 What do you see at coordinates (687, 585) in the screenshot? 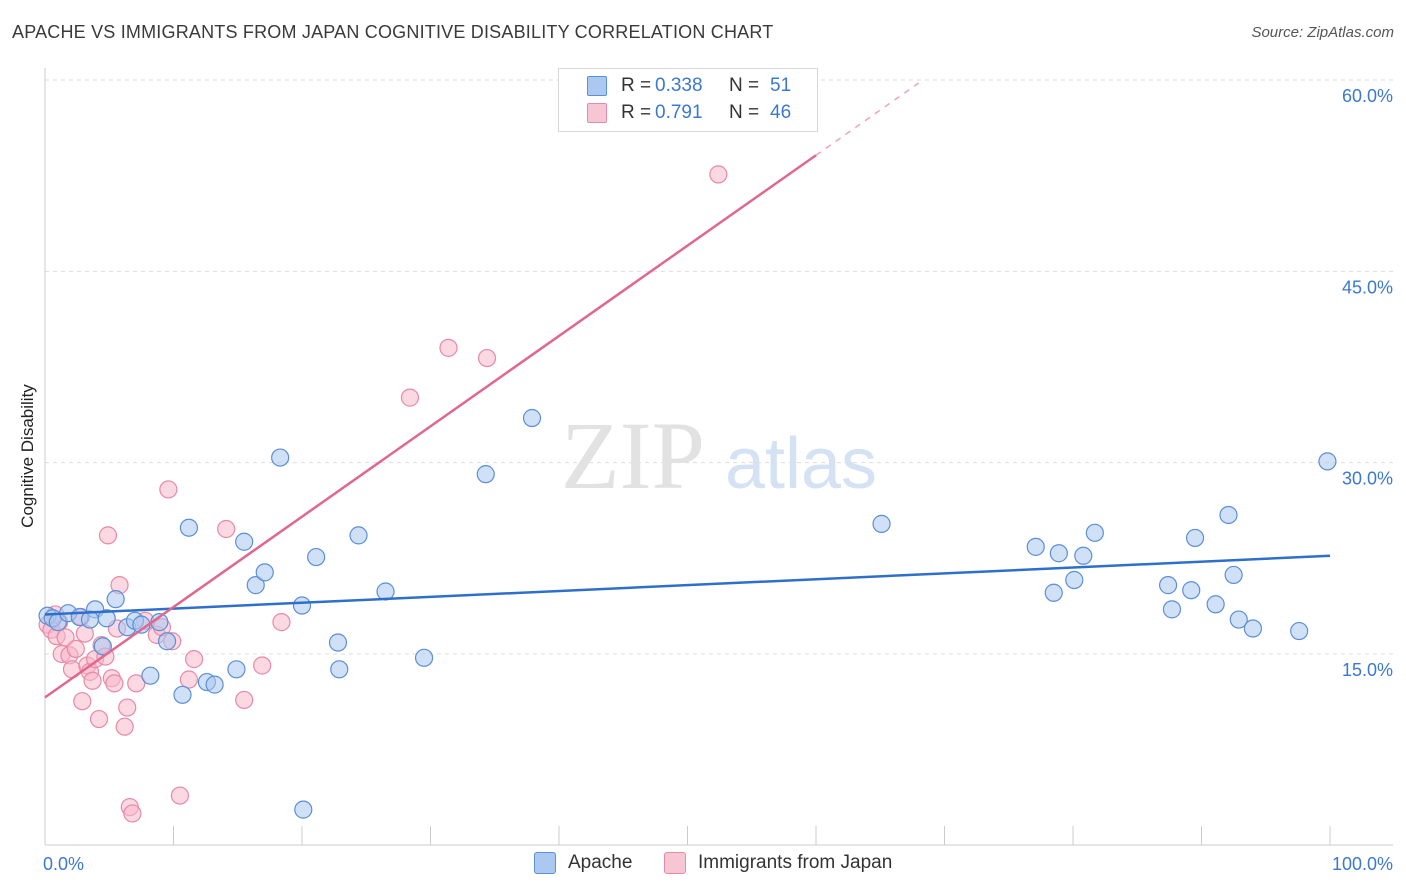
I see `trend-line-apache` at bounding box center [687, 585].